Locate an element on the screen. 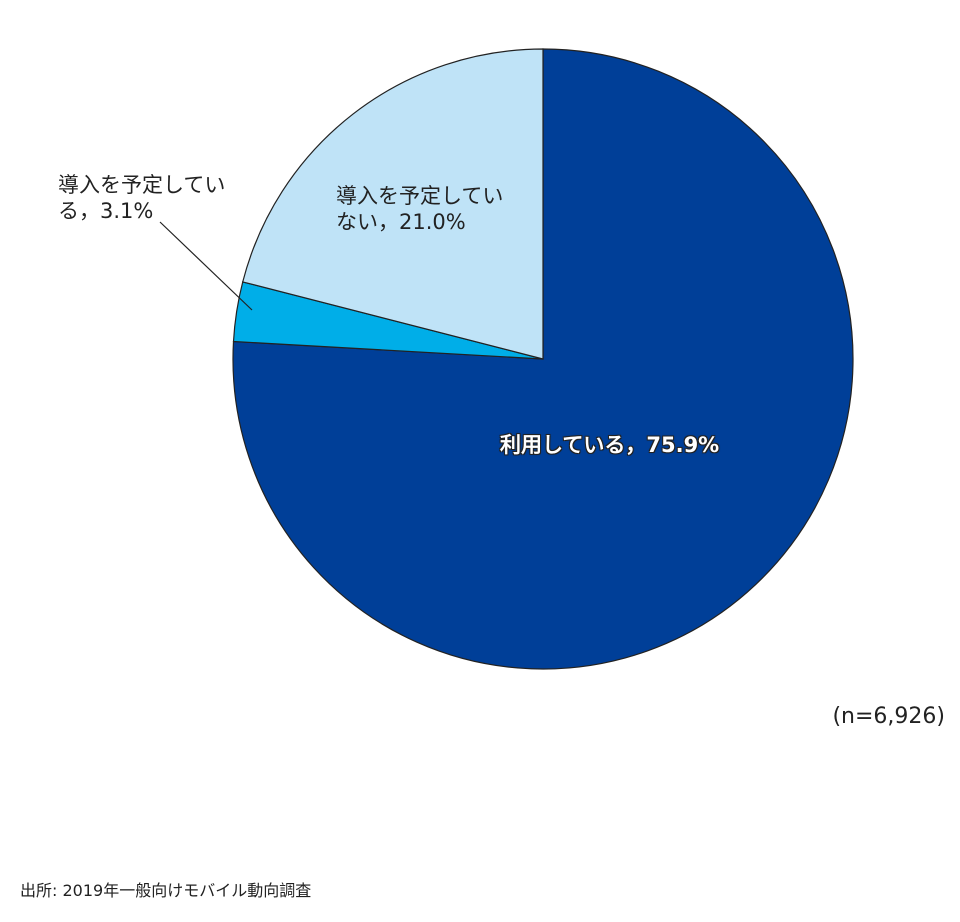 The height and width of the screenshot is (922, 960). sample-size-note: (n=6,926) is located at coordinates (888, 716).